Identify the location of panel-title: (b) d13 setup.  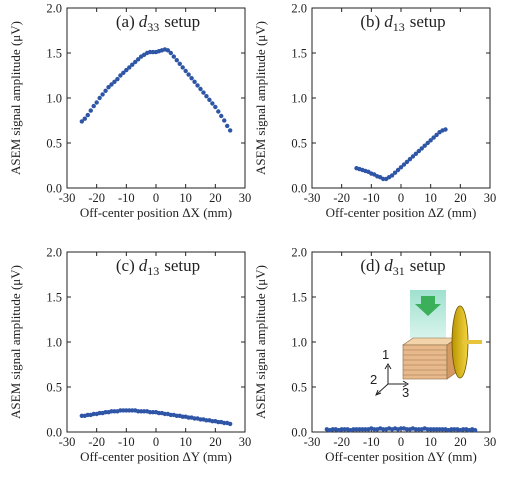
(402, 23).